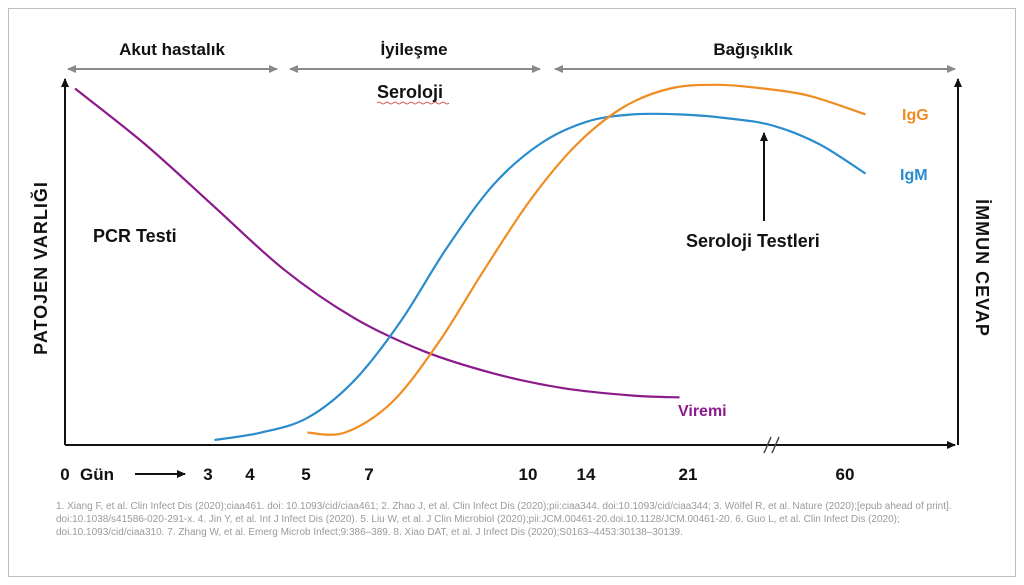 Image resolution: width=1024 pixels, height=585 pixels. I want to click on x-tick-label-4: 4, so click(250, 474).